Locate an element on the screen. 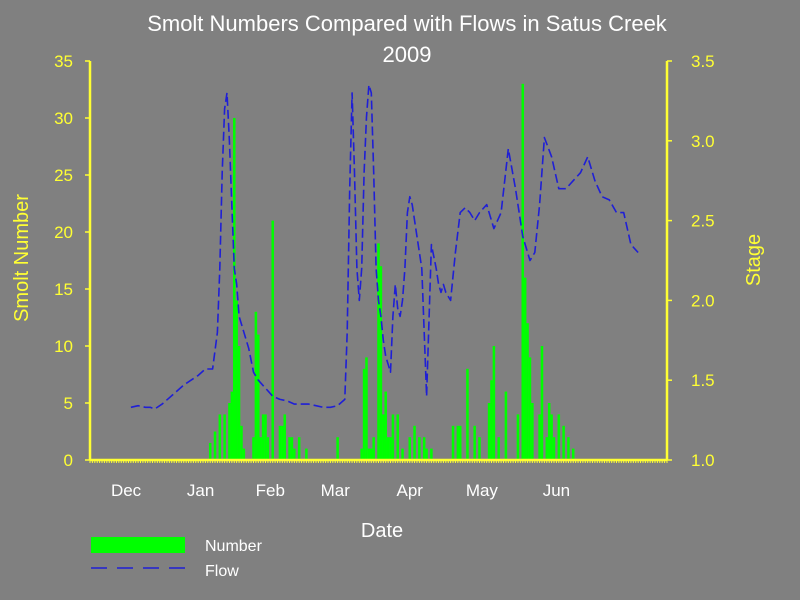 This screenshot has height=600, width=800. y-right-tick-label: 3.5 is located at coordinates (703, 61).